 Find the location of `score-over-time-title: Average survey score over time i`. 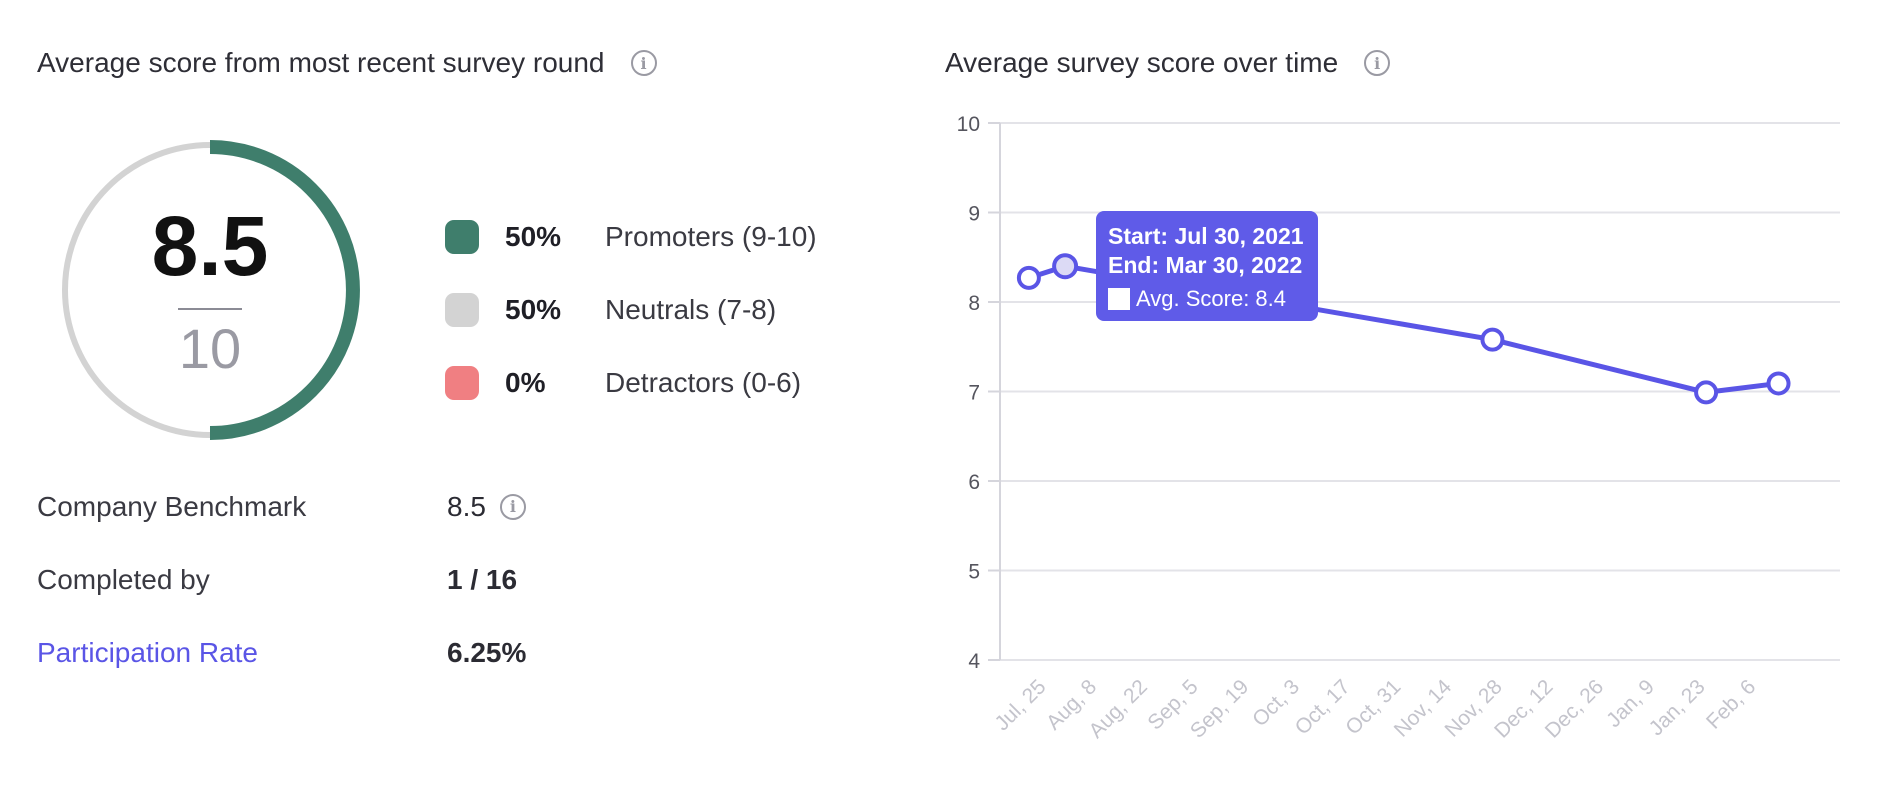

score-over-time-title: Average survey score over time i is located at coordinates (1168, 63).